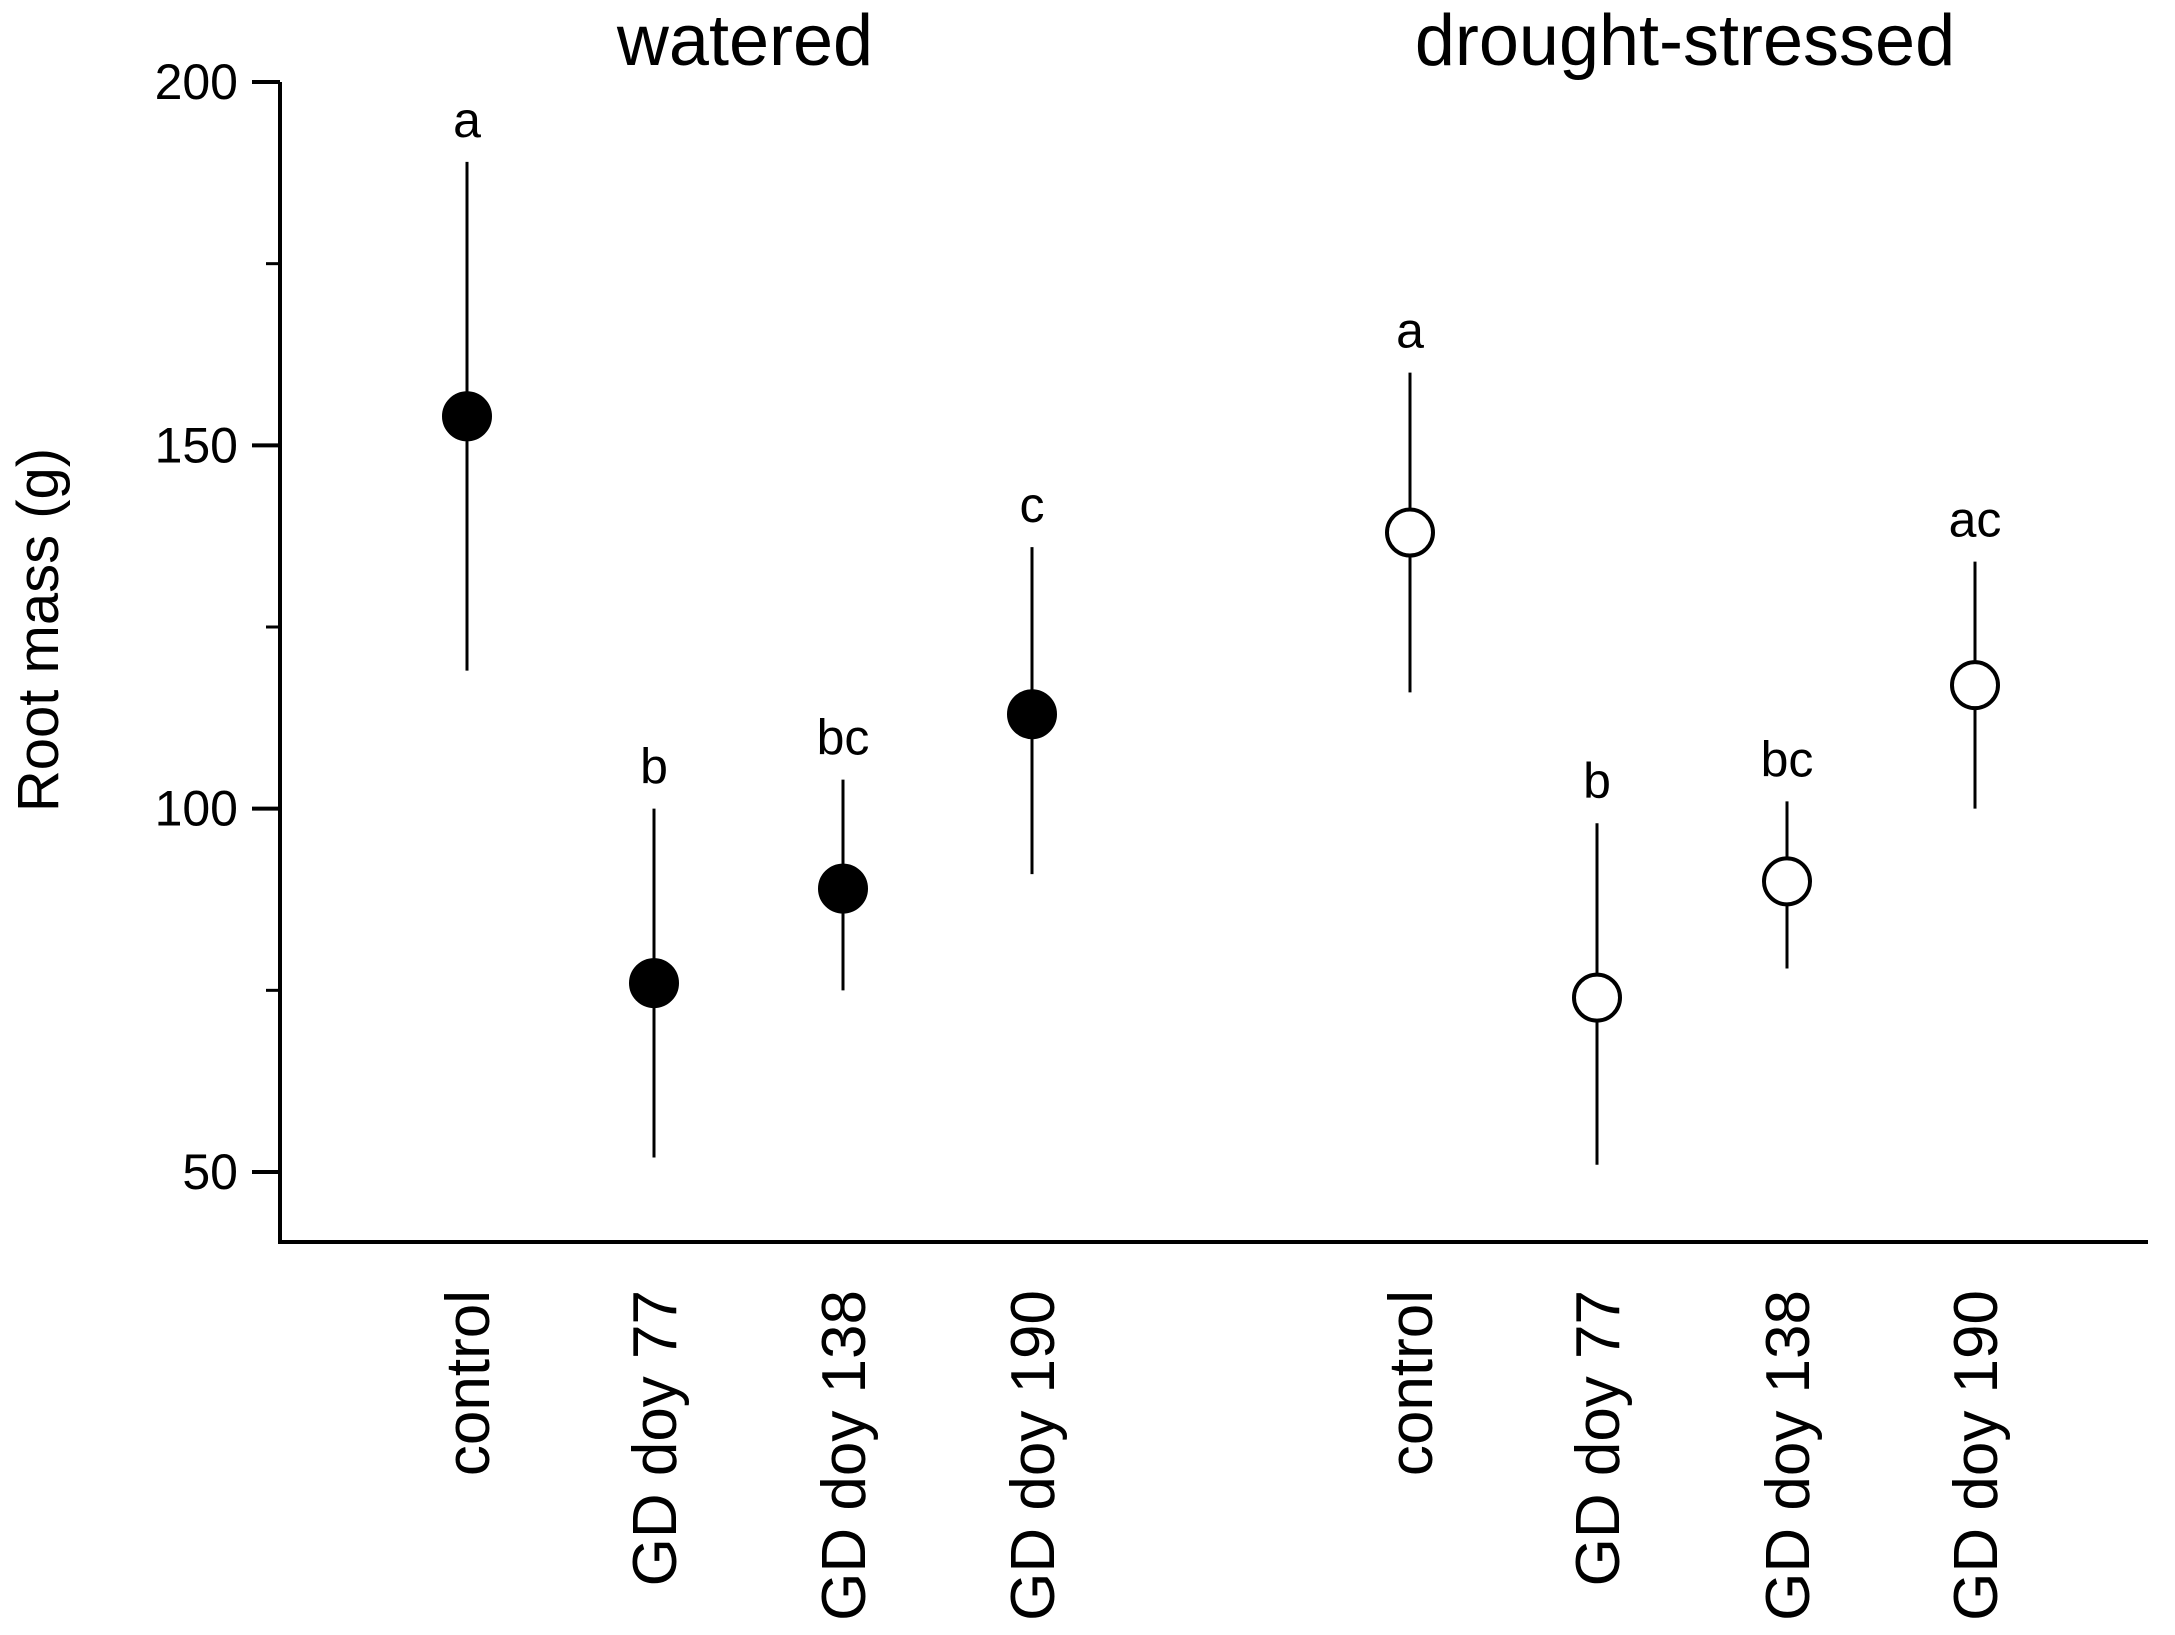 This screenshot has width=2175, height=1635. I want to click on y-tick-label: 200, so click(196, 82).